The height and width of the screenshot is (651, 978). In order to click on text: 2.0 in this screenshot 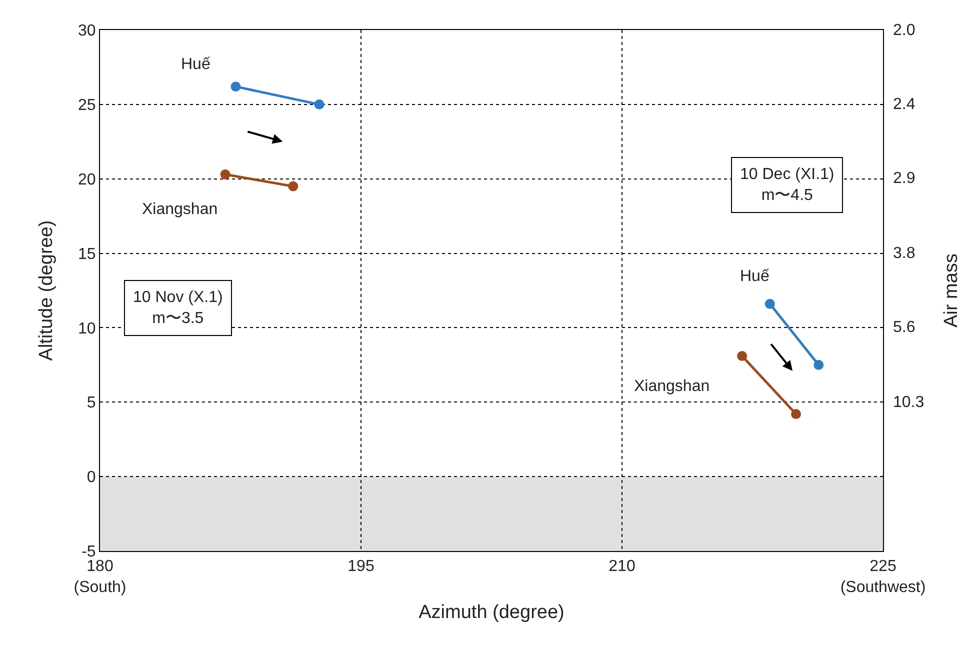, I will do `click(904, 30)`.